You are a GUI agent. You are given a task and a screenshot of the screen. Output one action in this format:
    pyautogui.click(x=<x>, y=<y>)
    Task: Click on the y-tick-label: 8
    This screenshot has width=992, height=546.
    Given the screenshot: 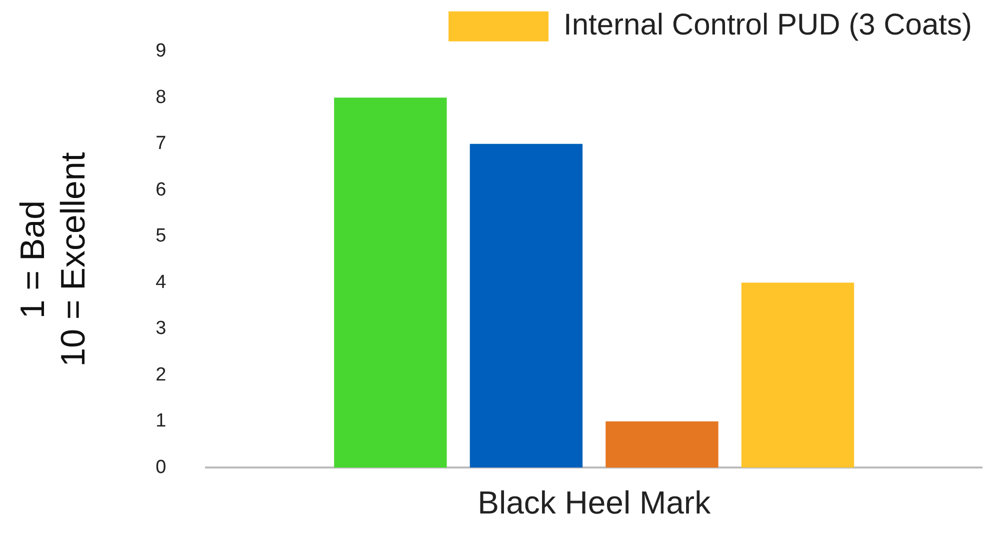 What is the action you would take?
    pyautogui.click(x=161, y=97)
    